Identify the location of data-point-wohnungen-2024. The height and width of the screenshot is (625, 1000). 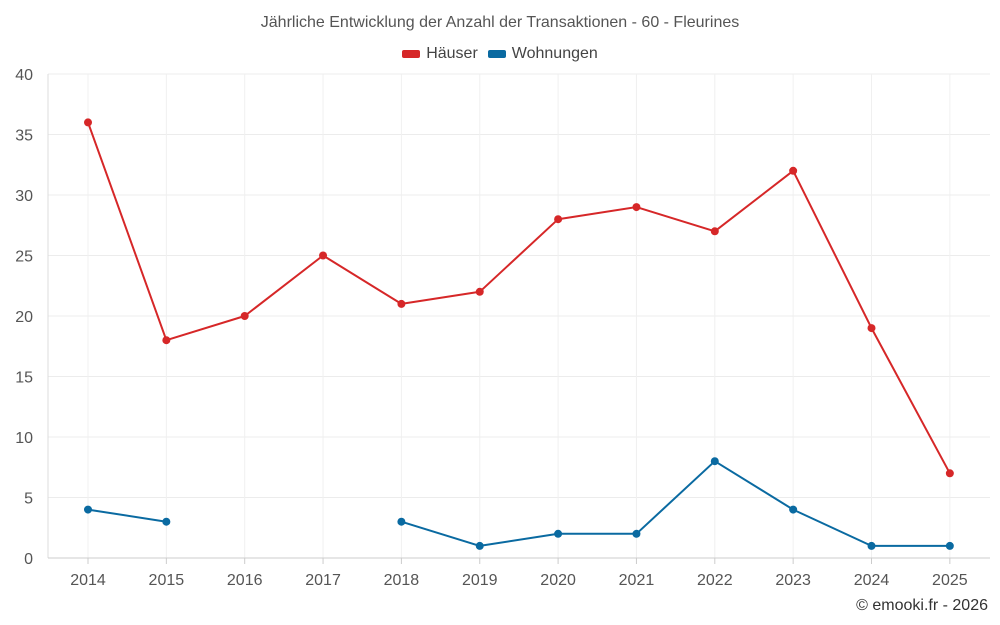
(871, 545).